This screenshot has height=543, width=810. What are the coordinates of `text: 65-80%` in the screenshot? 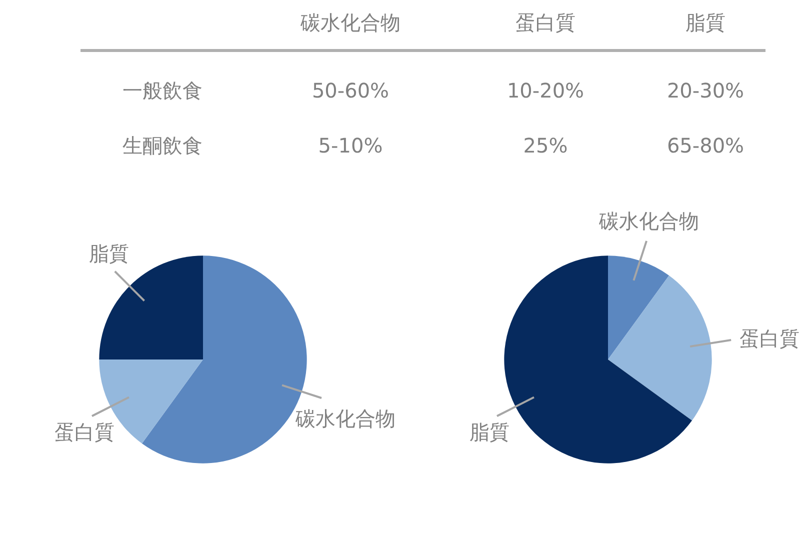 It's located at (705, 146).